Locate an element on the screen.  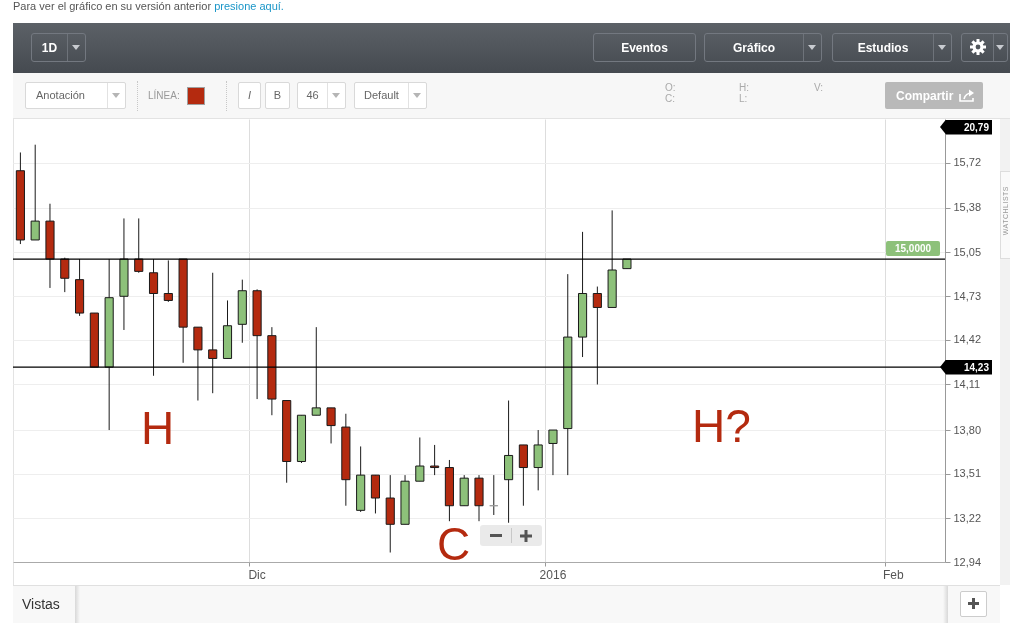
dropdown-button: Anotación is located at coordinates (75, 95).